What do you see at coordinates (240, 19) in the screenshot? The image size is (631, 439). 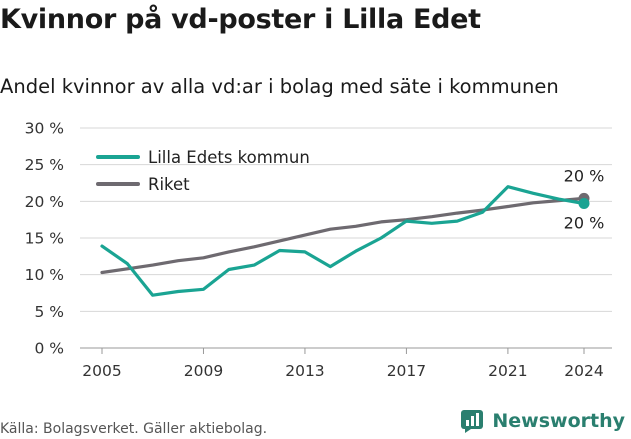 I see `chart-title: Kvinnor på vd-poster i Lilla Edet` at bounding box center [240, 19].